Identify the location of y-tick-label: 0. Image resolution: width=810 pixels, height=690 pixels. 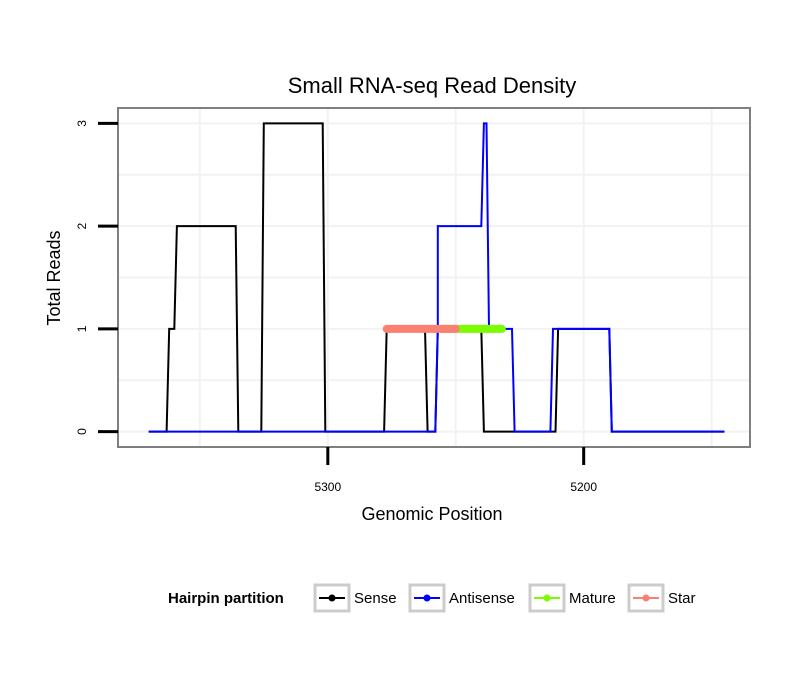
(82, 431).